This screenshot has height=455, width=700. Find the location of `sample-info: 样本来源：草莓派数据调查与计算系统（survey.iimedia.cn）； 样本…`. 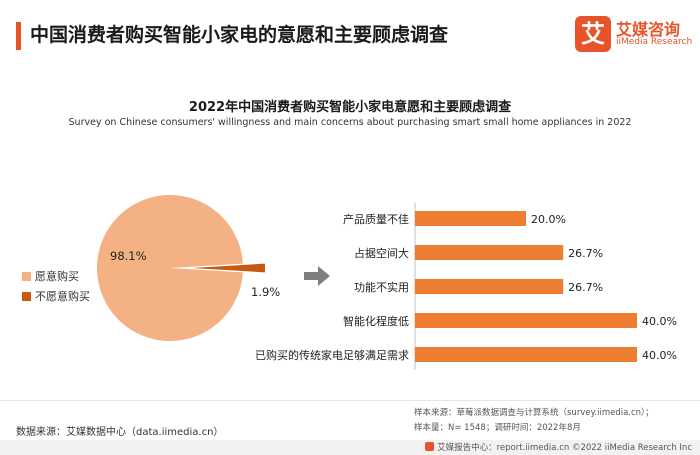

sample-info: 样本来源：草莓派数据调查与计算系统（survey.iimedia.cn）； 样本… is located at coordinates (534, 421).